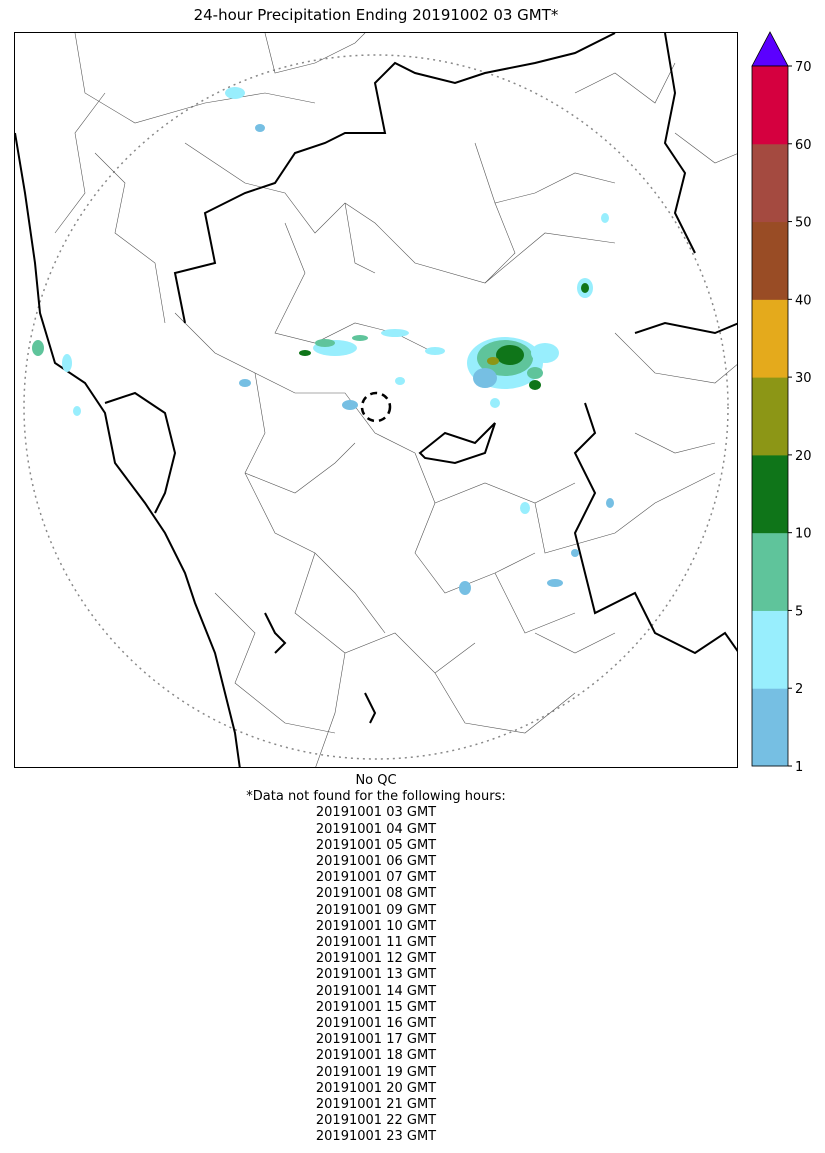 Image resolution: width=825 pixels, height=1153 pixels. Describe the element at coordinates (376, 1137) in the screenshot. I see `missing-hour-item: 20191001 23 GMT` at that location.